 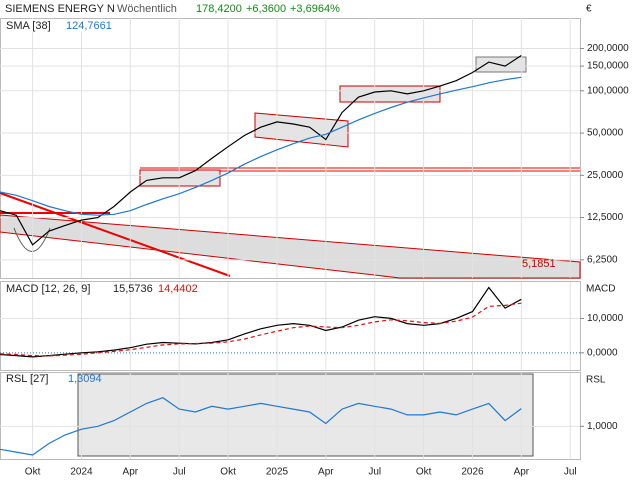 I want to click on change-pct: +3,6964%, so click(x=315, y=9).